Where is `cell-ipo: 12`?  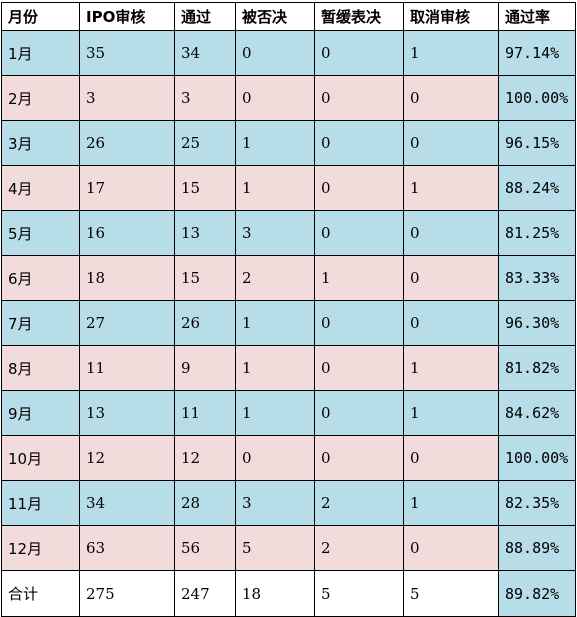 cell-ipo: 12 is located at coordinates (127, 458).